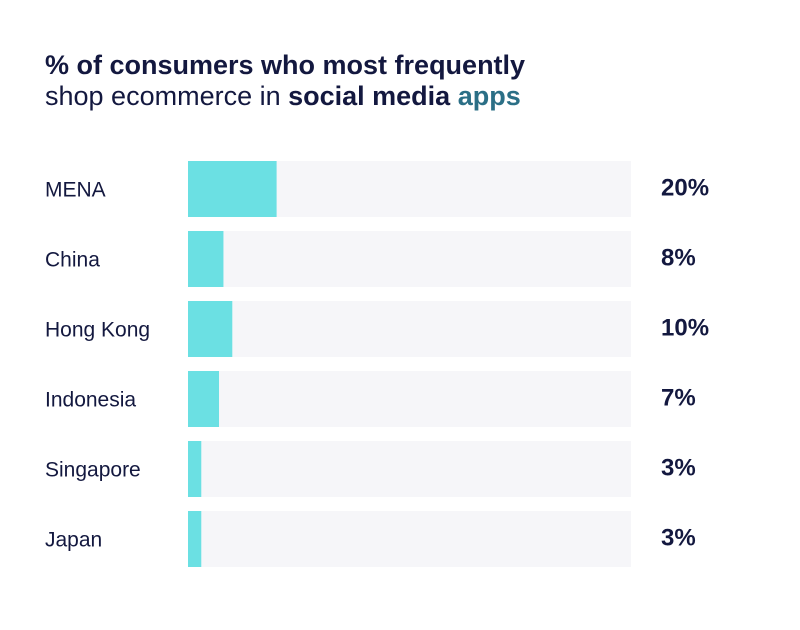  Describe the element at coordinates (204, 399) in the screenshot. I see `bar-indonesia` at that location.